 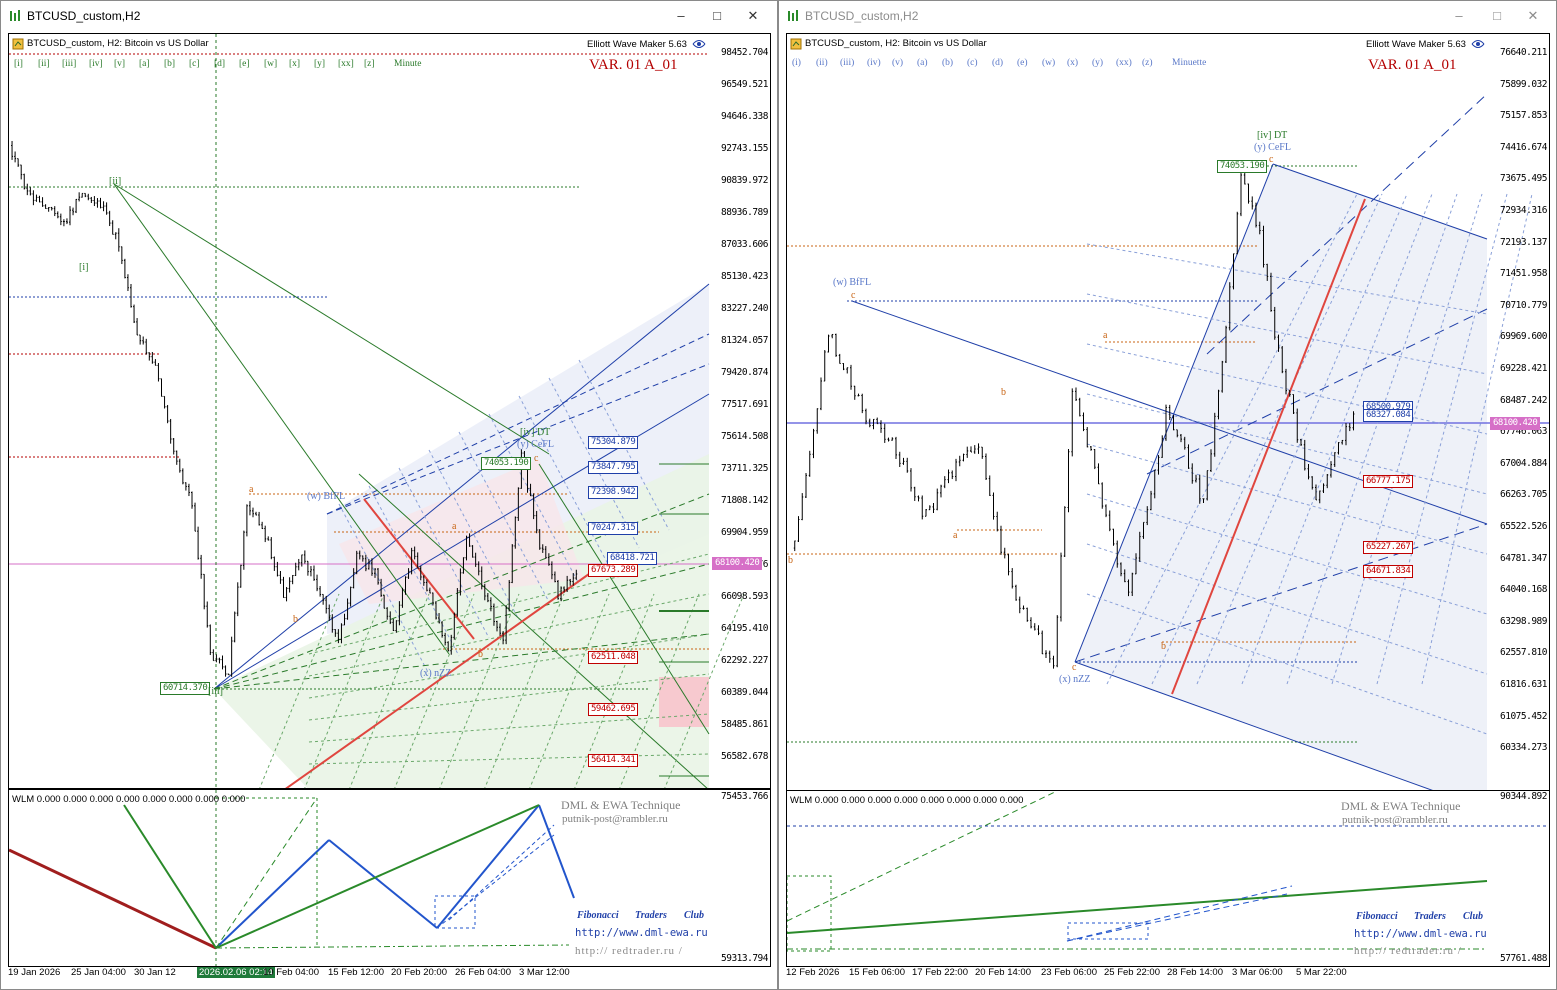 I want to click on wave-button: (iv), so click(x=874, y=63).